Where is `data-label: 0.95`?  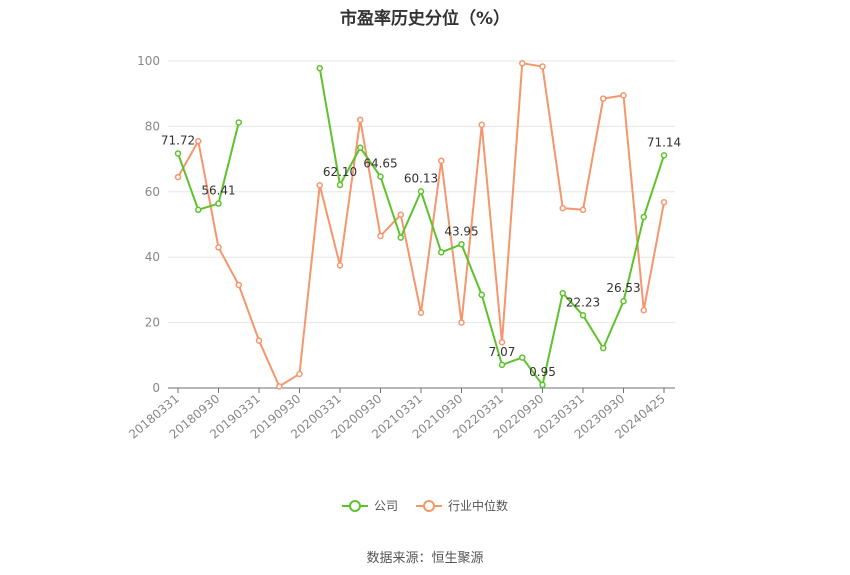
data-label: 0.95 is located at coordinates (542, 372).